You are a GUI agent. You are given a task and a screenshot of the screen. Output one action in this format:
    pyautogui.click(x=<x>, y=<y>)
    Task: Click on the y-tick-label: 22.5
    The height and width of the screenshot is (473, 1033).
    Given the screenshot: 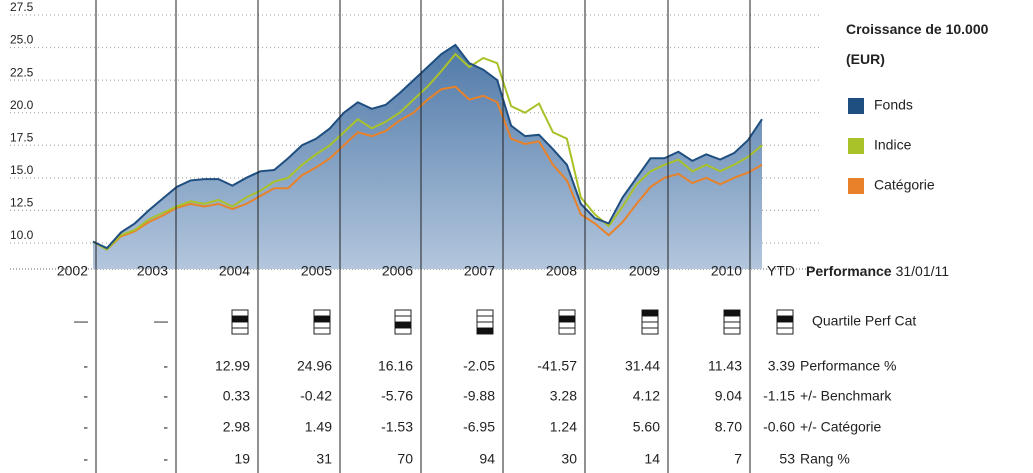 What is the action you would take?
    pyautogui.click(x=22, y=72)
    